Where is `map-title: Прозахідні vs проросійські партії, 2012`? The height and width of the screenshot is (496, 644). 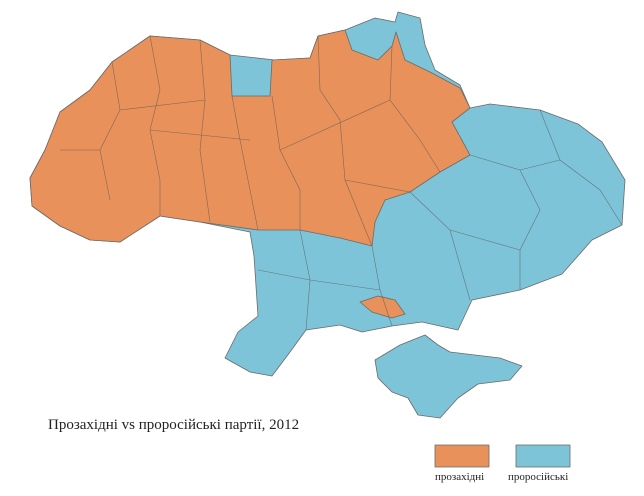 map-title: Прозахідні vs проросійські партії, 2012 is located at coordinates (173, 425).